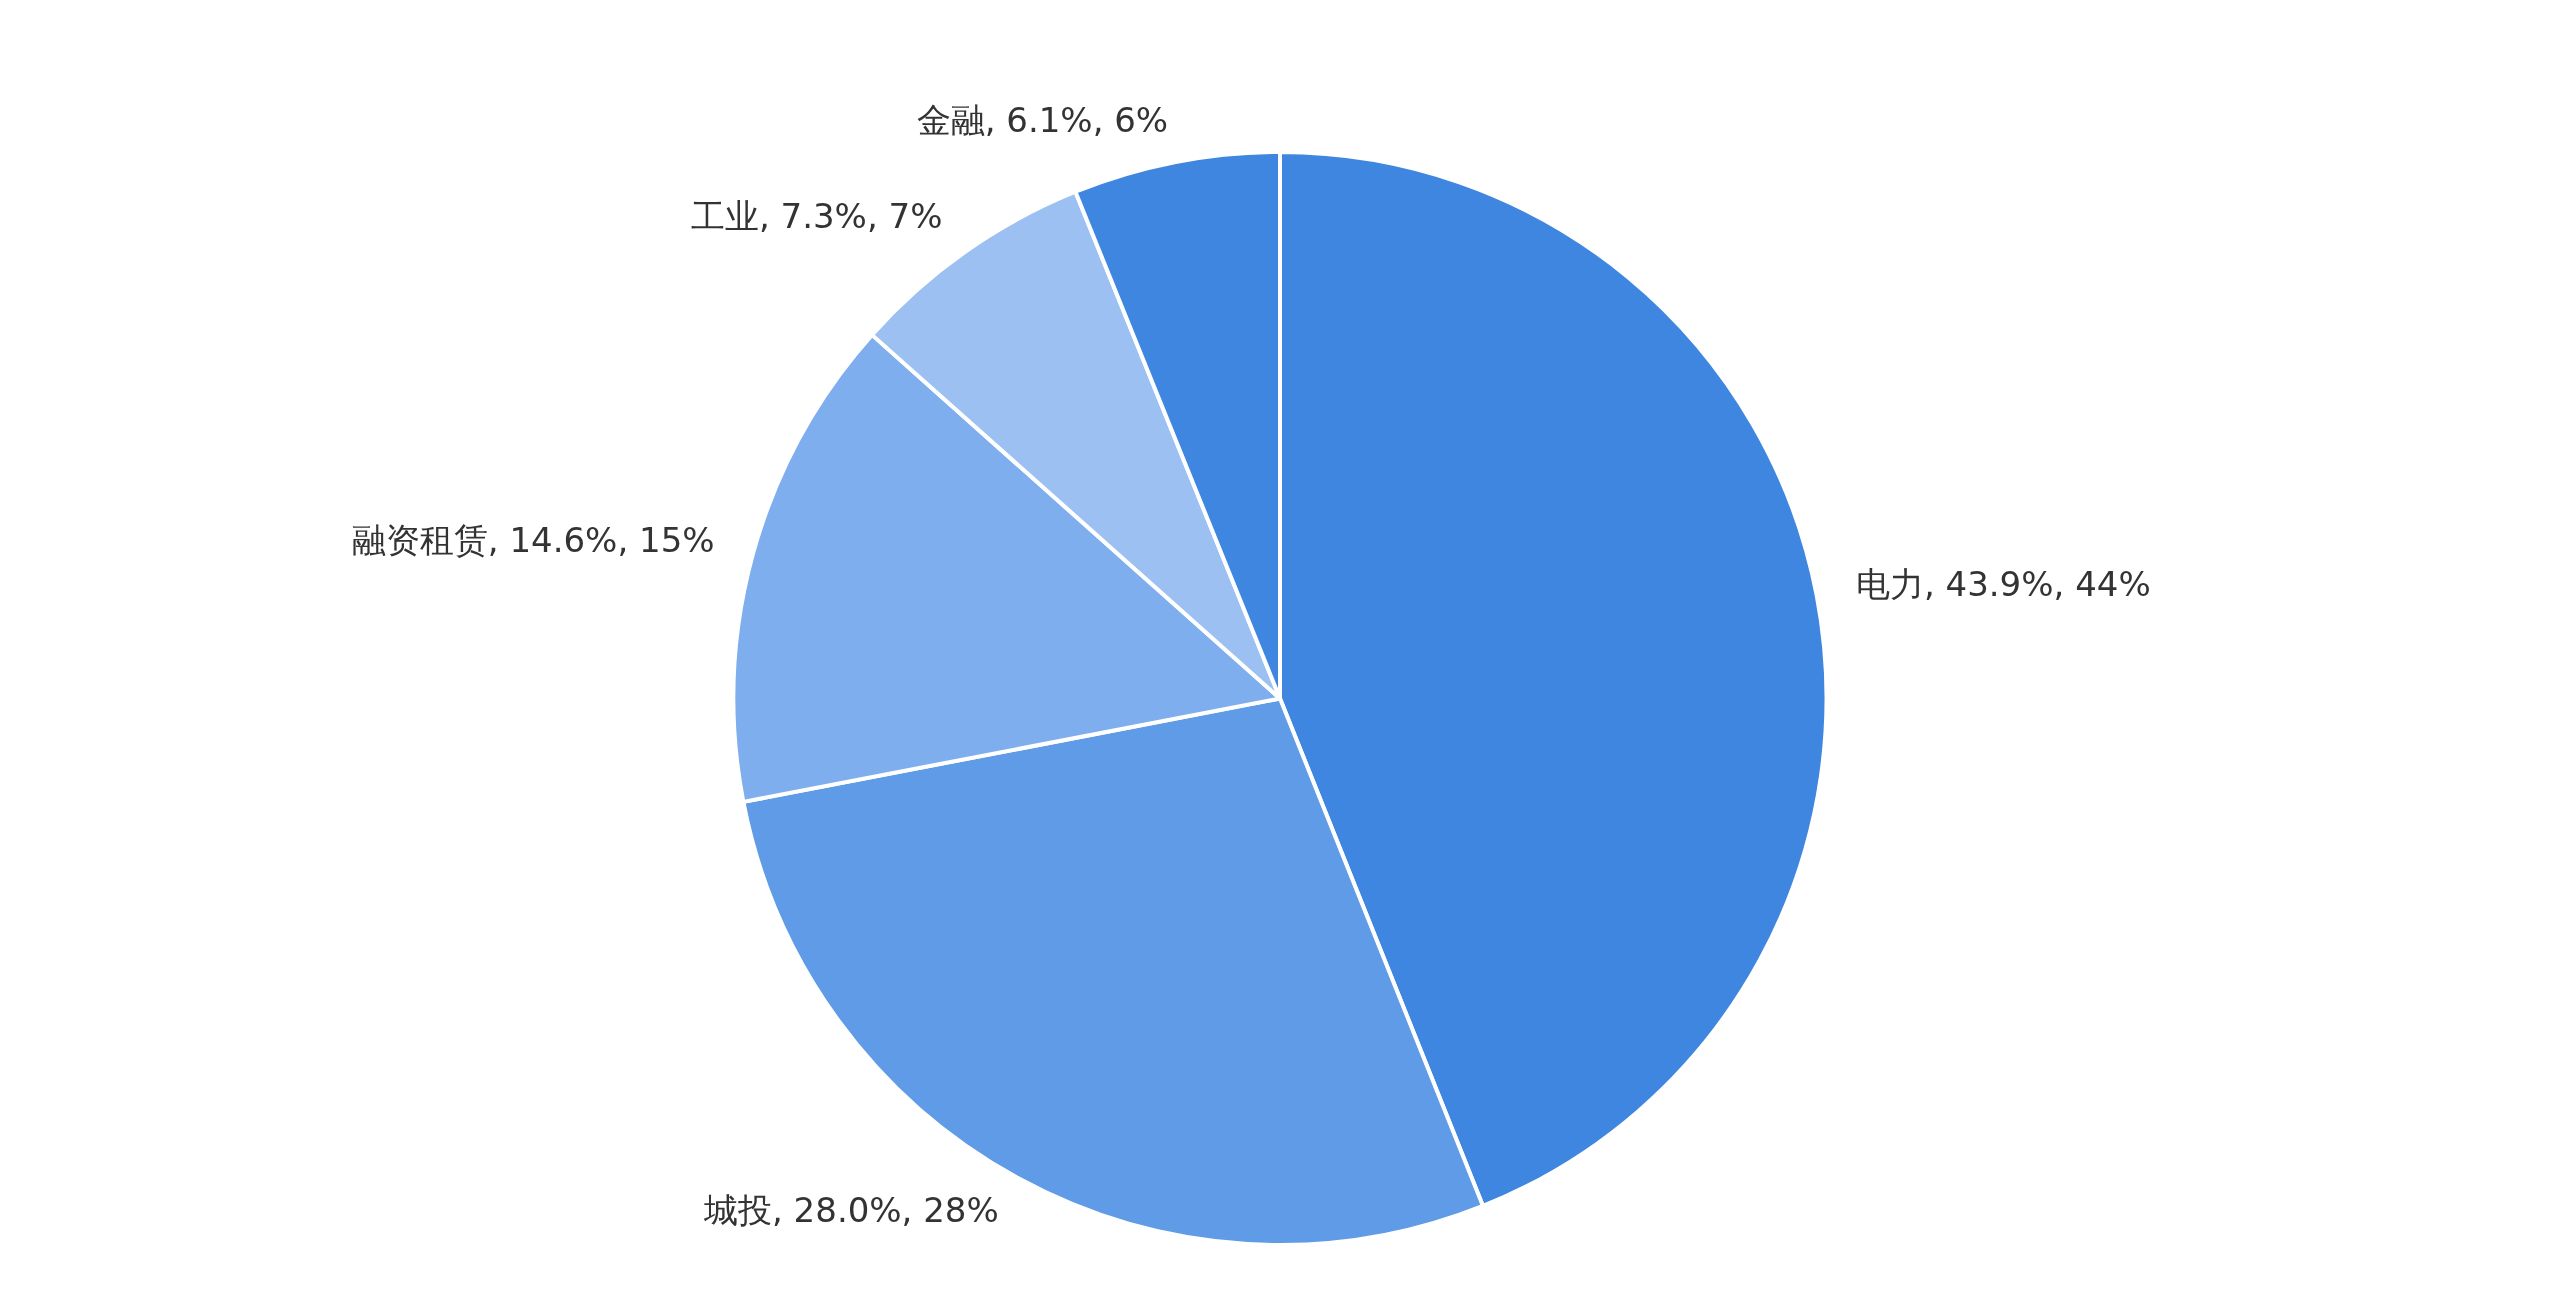  What do you see at coordinates (851, 1210) in the screenshot?
I see `slice-label: 城投, 28.0%, 28%` at bounding box center [851, 1210].